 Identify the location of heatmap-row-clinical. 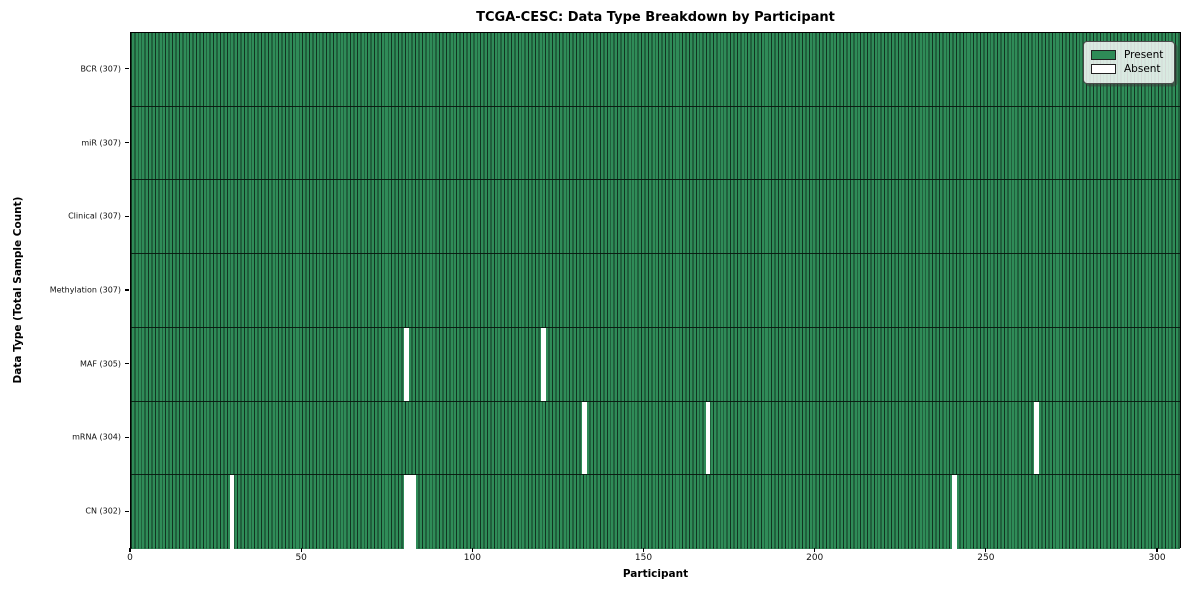
(655, 217).